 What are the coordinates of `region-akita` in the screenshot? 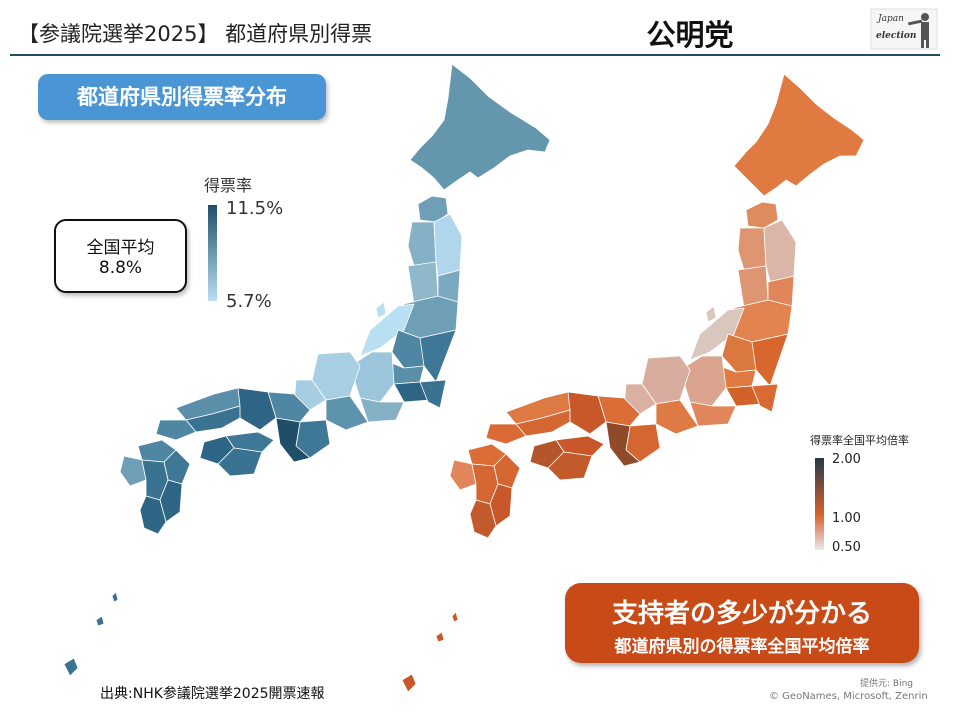 It's located at (752, 249).